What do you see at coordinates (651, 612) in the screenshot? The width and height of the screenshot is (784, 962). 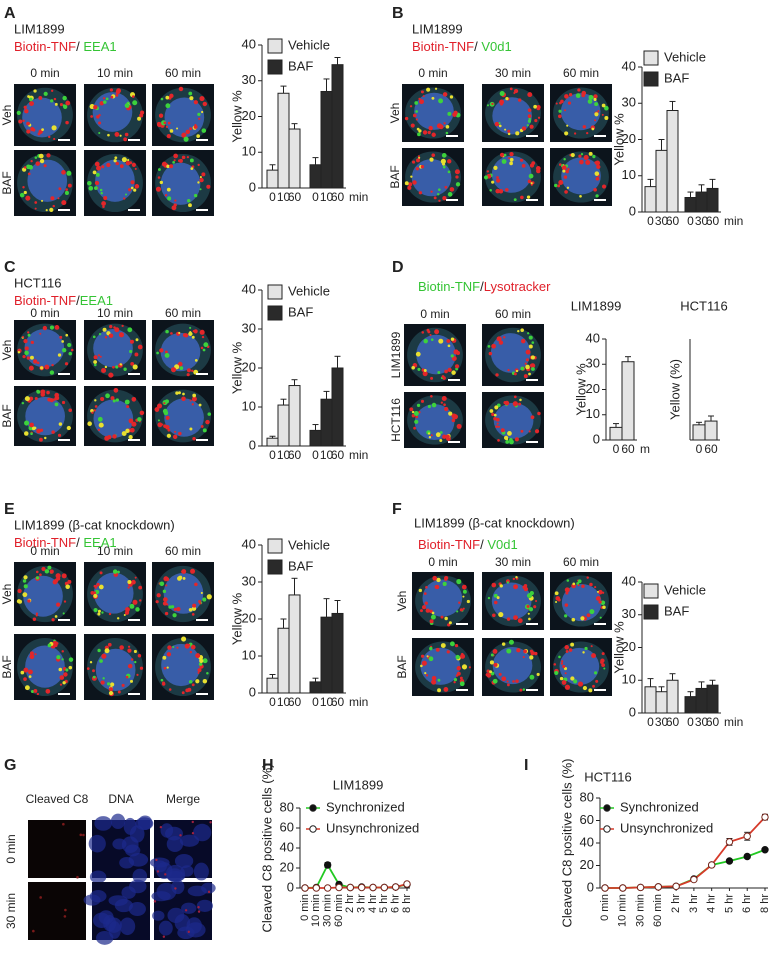 I see `legend-swatch` at bounding box center [651, 612].